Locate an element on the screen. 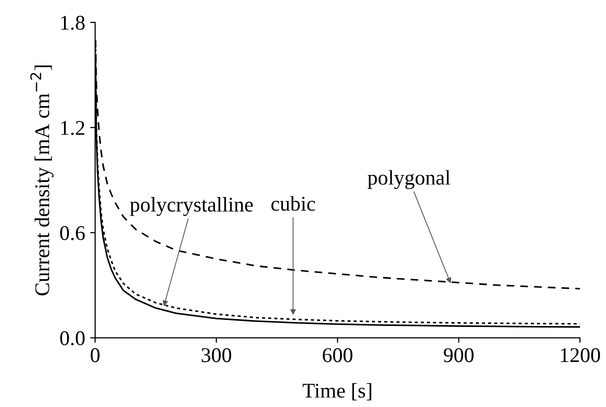 The image size is (606, 407). y-tick-label: 1.8 is located at coordinates (73, 23).